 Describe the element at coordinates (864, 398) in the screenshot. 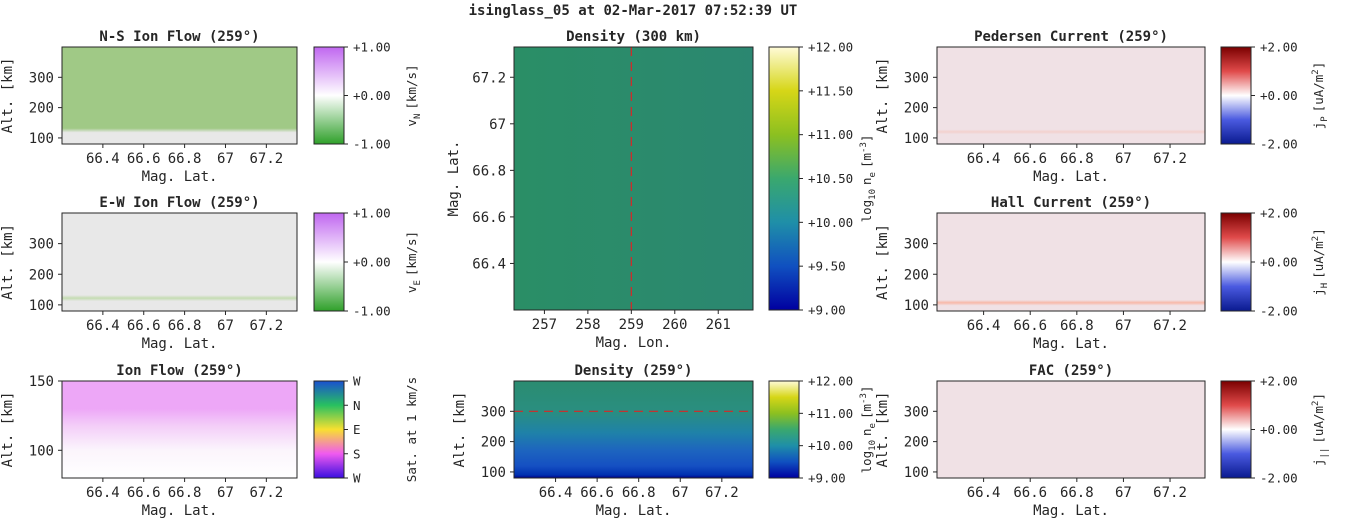

I see `colorbar-label-part: -3` at that location.